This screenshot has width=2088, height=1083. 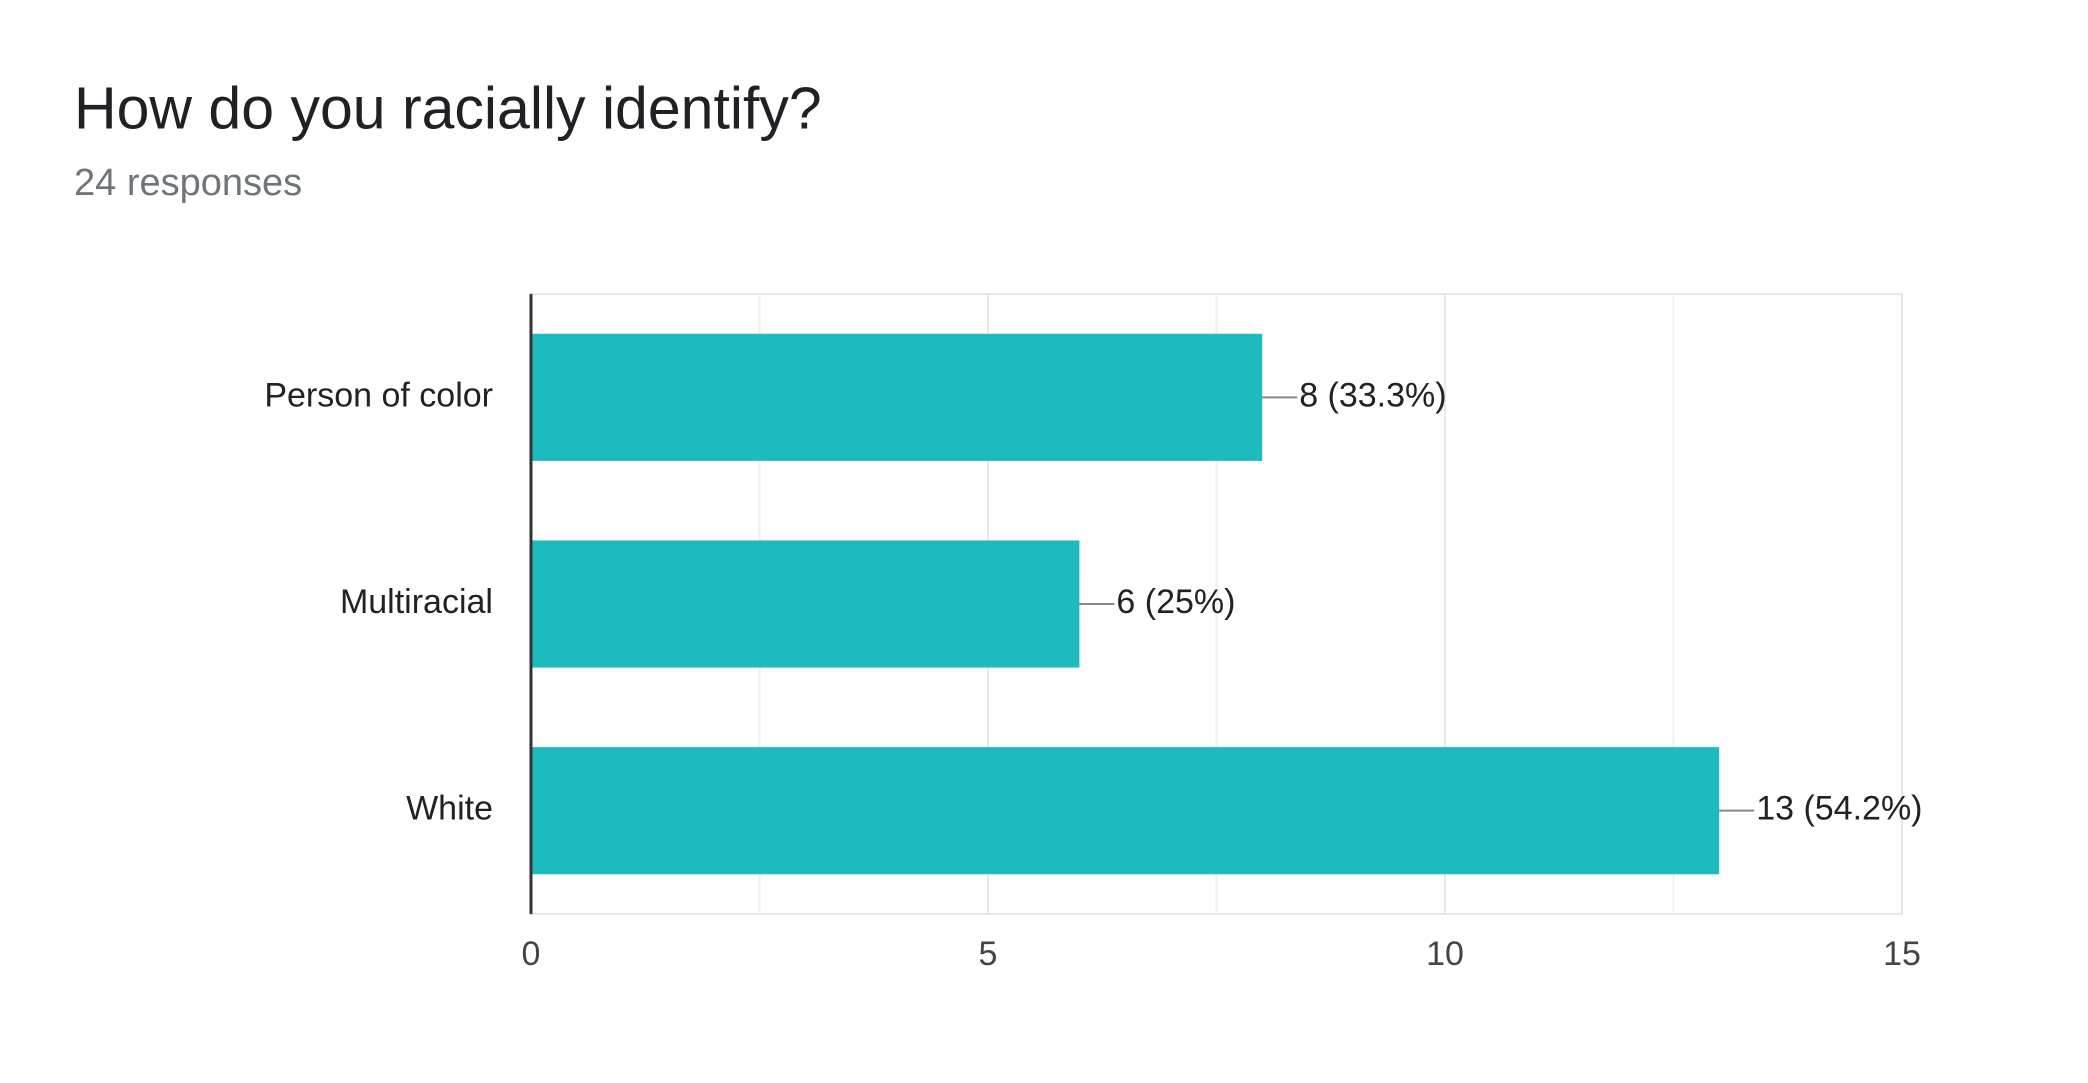 What do you see at coordinates (448, 109) in the screenshot?
I see `chart-title: How do you racially identify?` at bounding box center [448, 109].